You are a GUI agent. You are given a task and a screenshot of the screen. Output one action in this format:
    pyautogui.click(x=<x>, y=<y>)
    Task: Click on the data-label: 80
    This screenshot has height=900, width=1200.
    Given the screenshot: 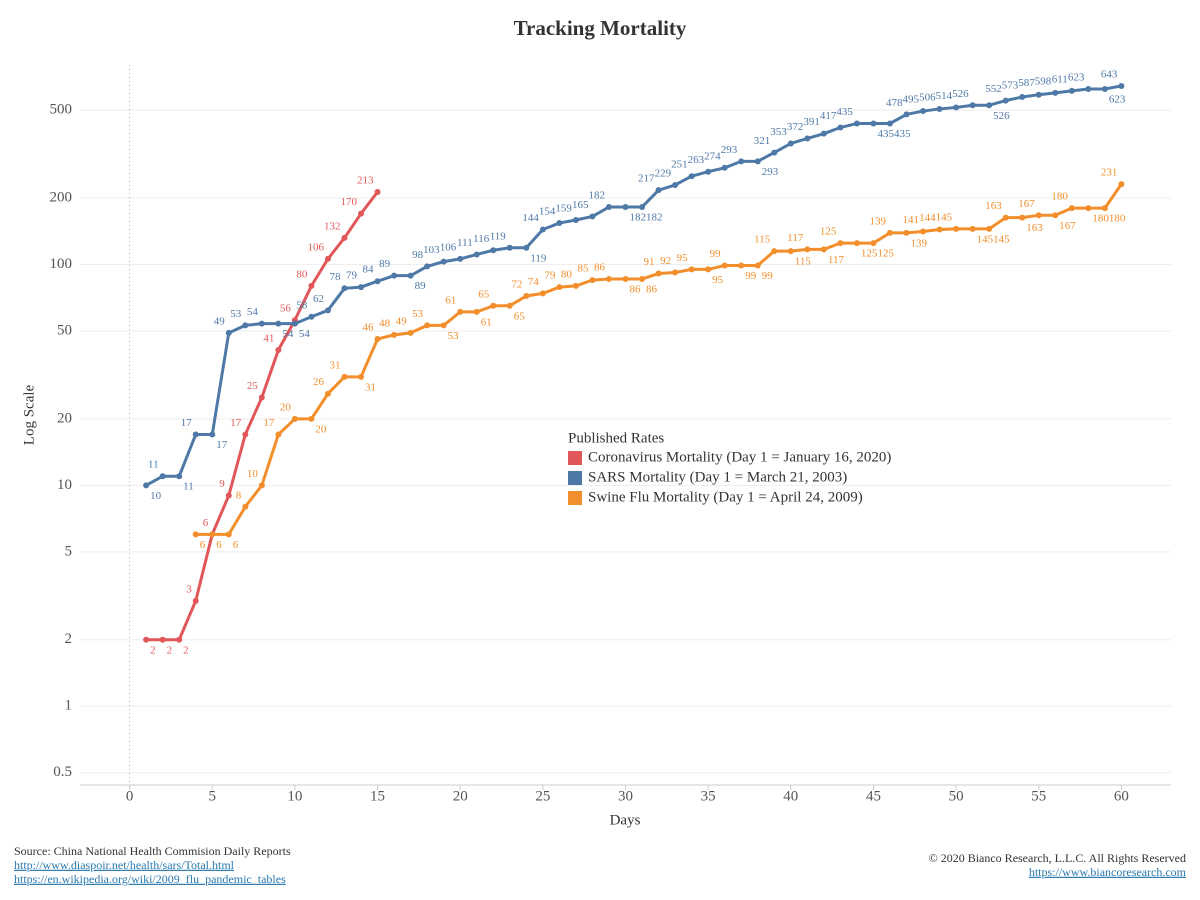 What is the action you would take?
    pyautogui.click(x=567, y=274)
    